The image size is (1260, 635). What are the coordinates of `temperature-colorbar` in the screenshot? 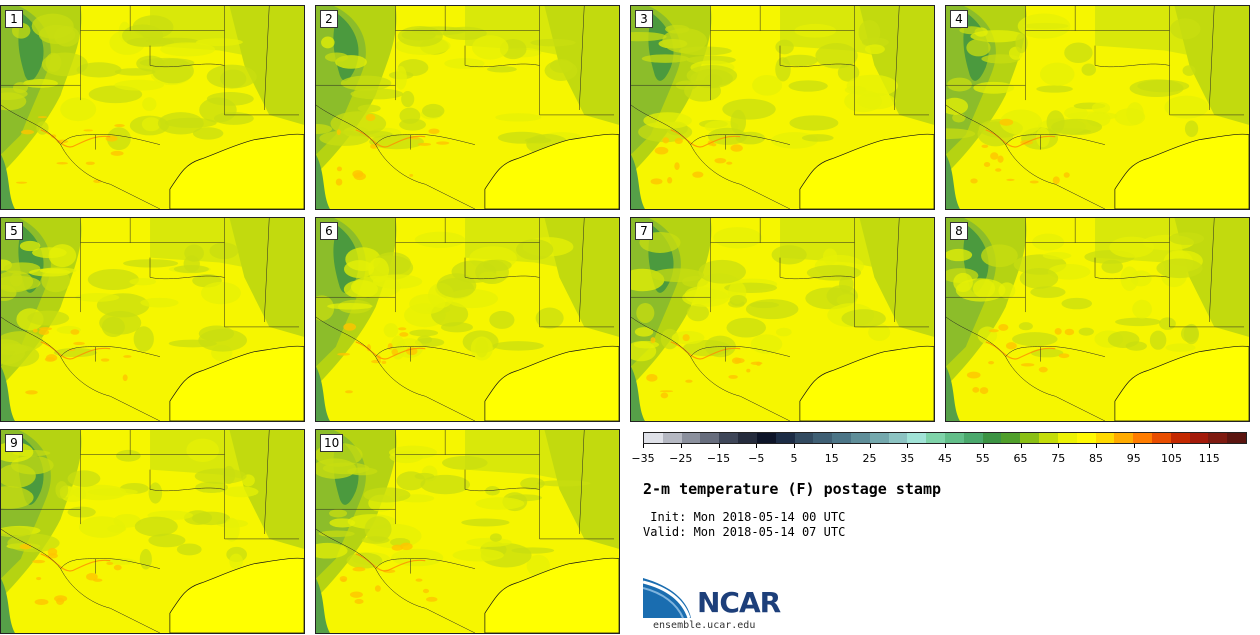 It's located at (945, 438).